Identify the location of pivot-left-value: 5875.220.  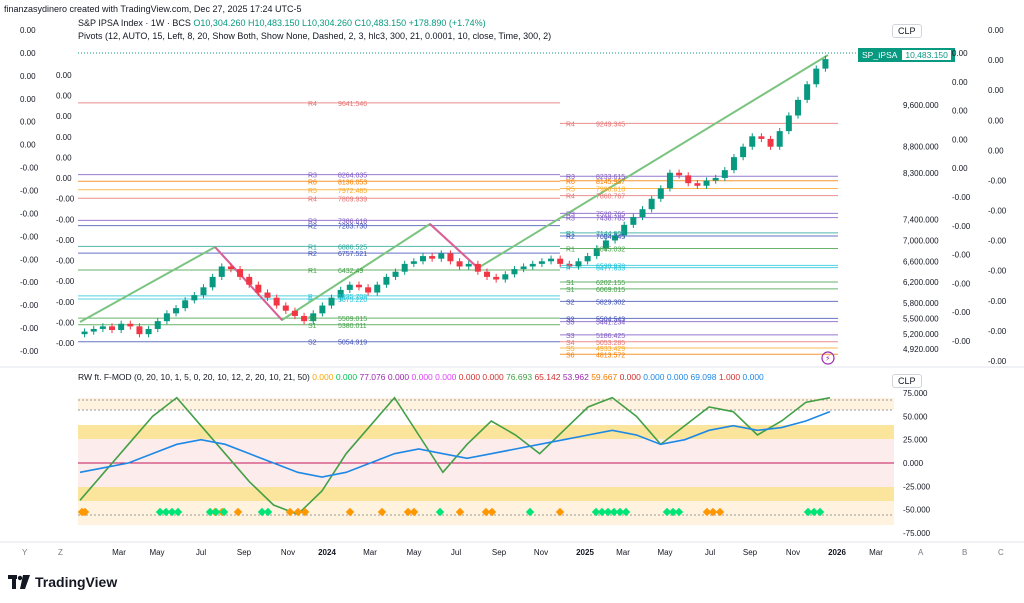
(352, 300).